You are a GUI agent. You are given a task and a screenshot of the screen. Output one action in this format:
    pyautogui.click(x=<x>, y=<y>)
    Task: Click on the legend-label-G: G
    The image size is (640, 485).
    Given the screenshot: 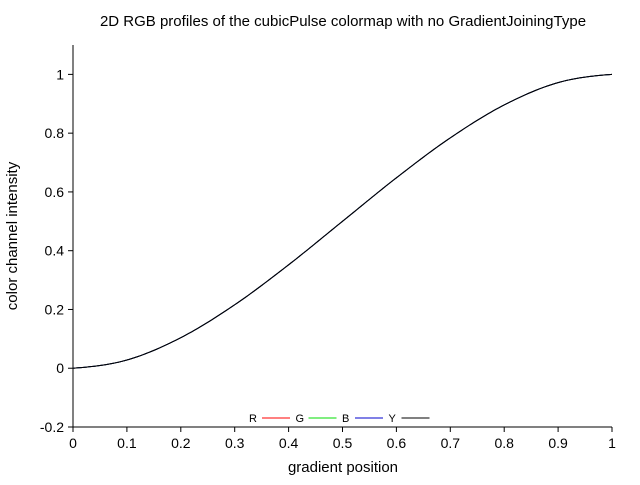 What is the action you would take?
    pyautogui.click(x=300, y=419)
    